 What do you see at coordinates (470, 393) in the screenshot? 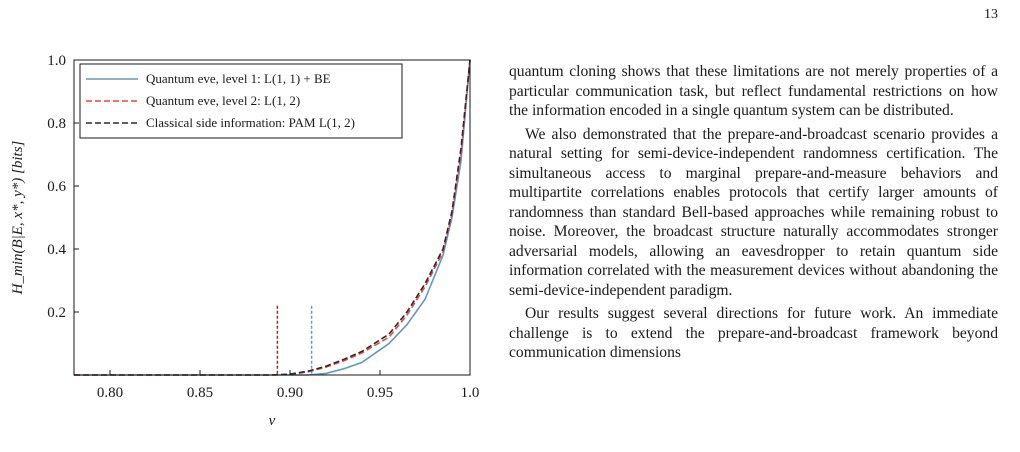
I see `x-tick-label: 1.0` at bounding box center [470, 393].